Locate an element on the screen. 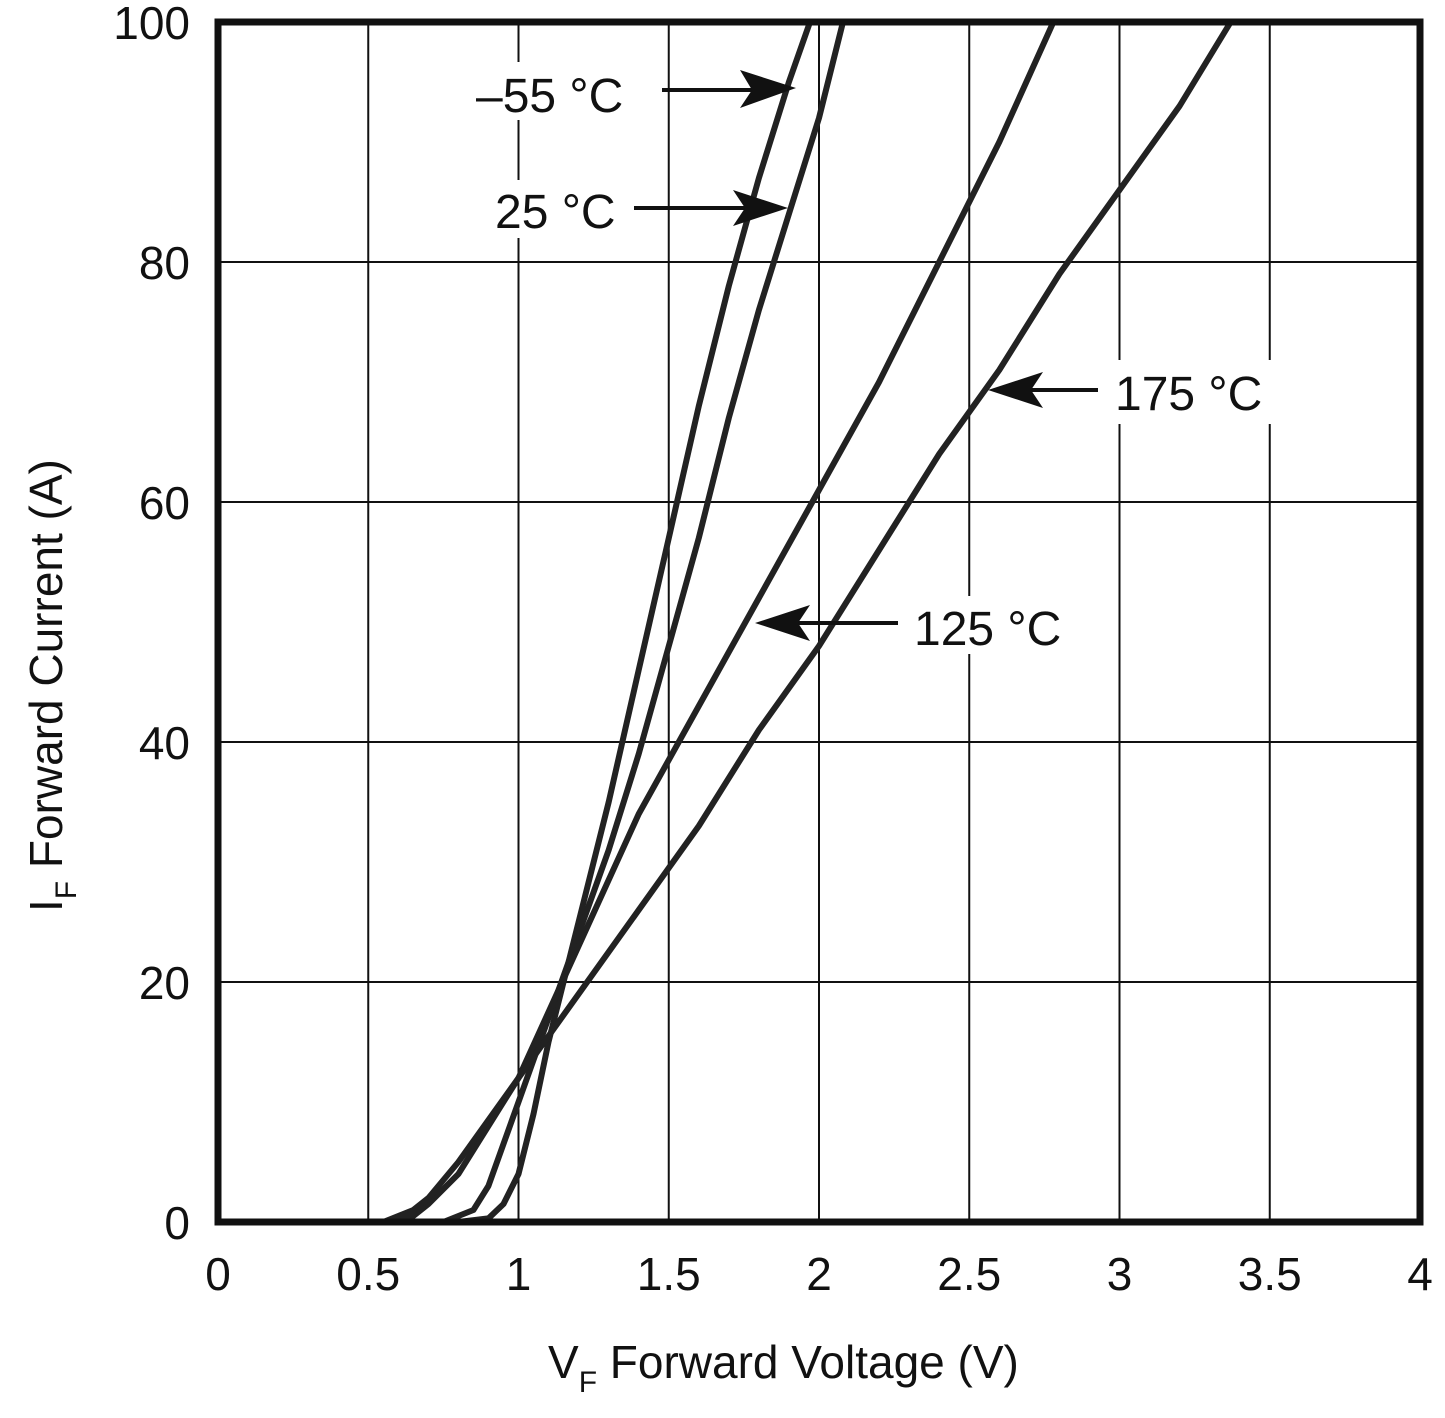 The height and width of the screenshot is (1418, 1445). x-tick-labels: 0 0.5 1 1.5 2 2.5 3 3.5 4 is located at coordinates (819, 1274).